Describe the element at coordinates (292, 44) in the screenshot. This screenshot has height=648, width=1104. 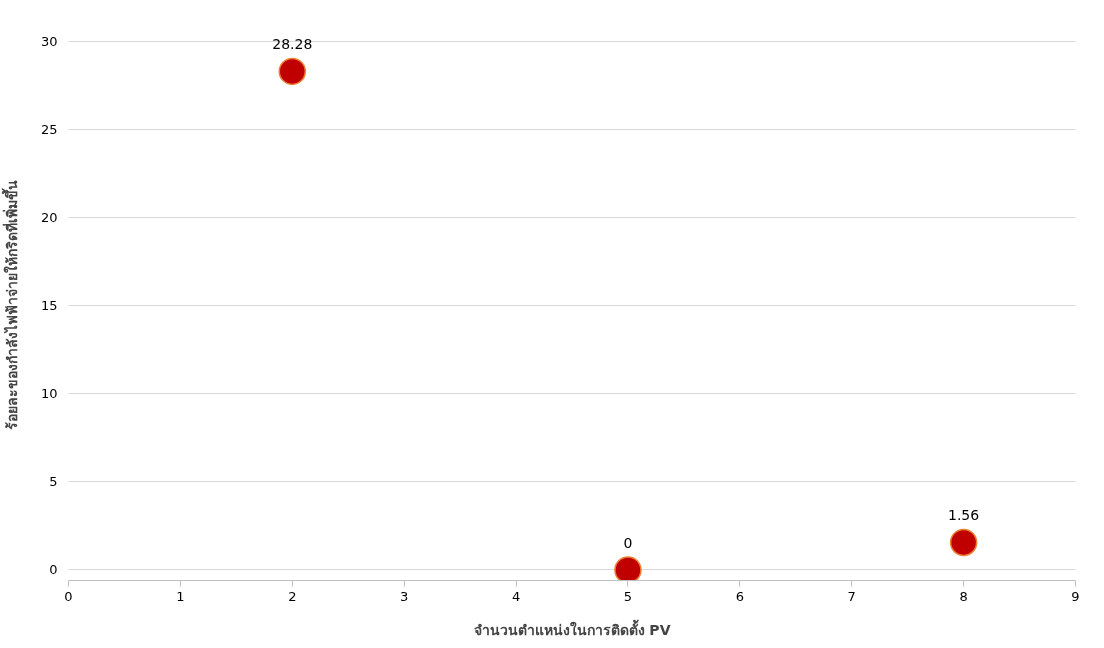
I see `data-label: 28.28` at that location.